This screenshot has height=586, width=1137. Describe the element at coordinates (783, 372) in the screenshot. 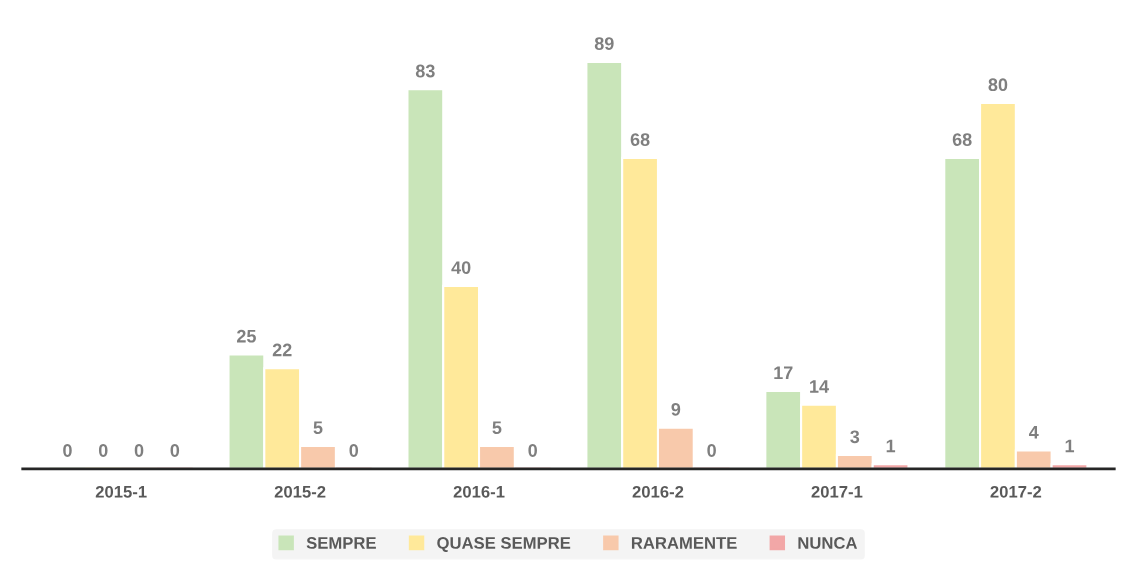

I see `data-label: 17` at that location.